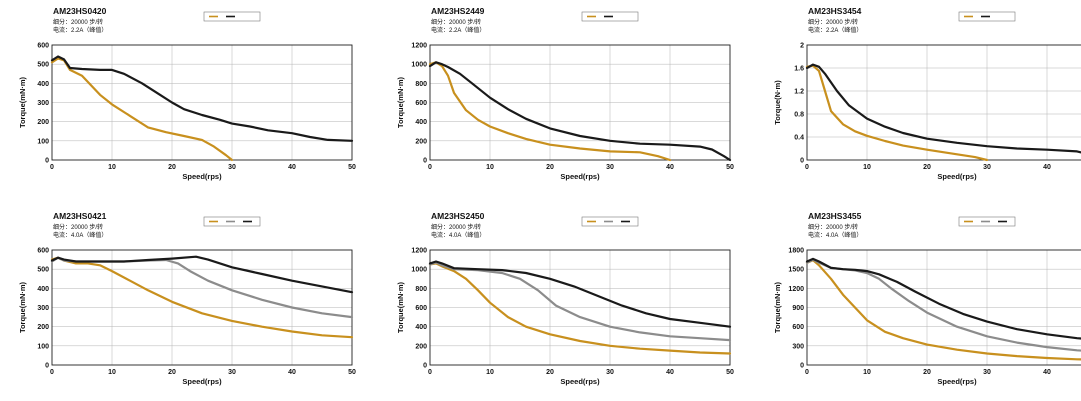 This screenshot has height=401, width=1081. What do you see at coordinates (799, 92) in the screenshot?
I see `y-tick-label: 1.2` at bounding box center [799, 92].